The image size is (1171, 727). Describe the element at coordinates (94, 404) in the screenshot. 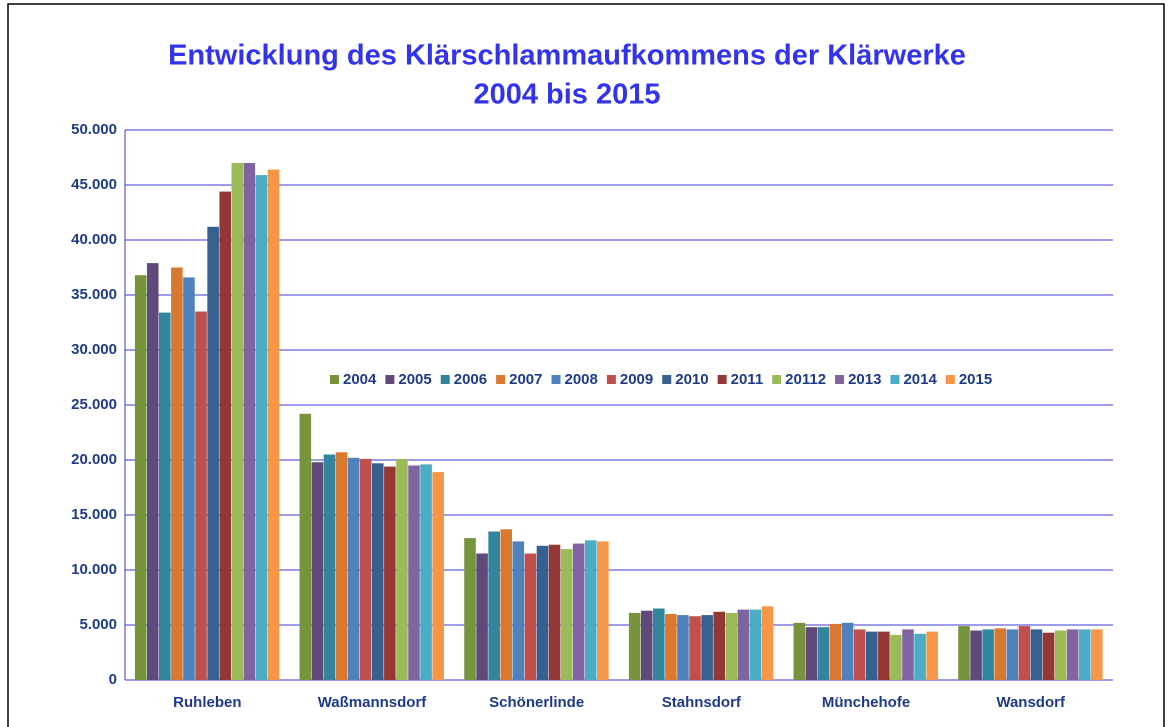

I see `y-tick-label: 25.000` at that location.